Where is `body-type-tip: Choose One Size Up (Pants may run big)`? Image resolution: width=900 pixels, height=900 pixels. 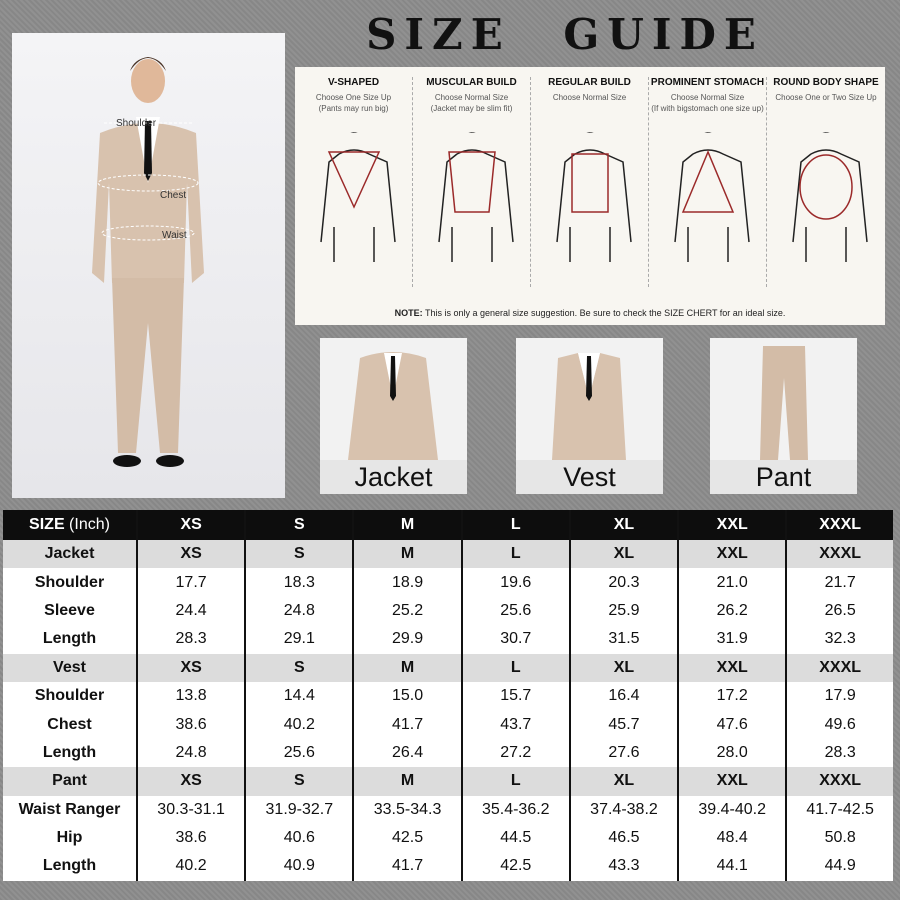
body-type-tip: Choose One Size Up (Pants may run big) is located at coordinates (353, 103).